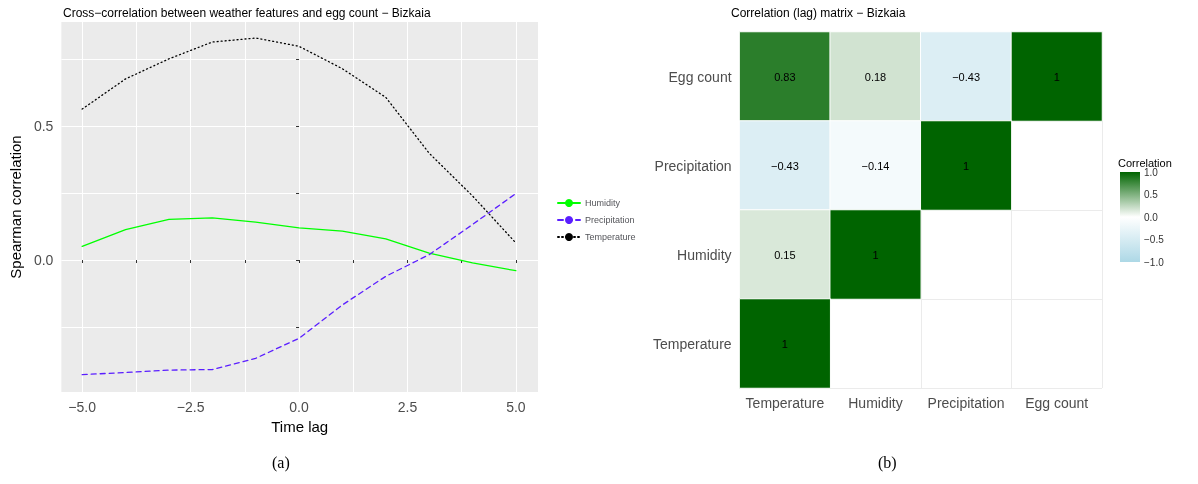 This screenshot has width=1198, height=484. I want to click on text: (b), so click(887, 463).